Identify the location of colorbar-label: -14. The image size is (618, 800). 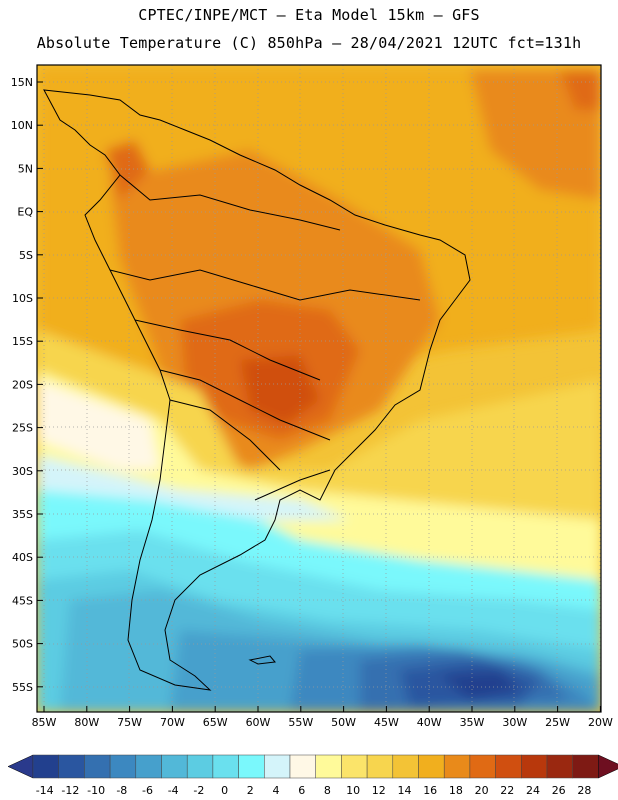
(45, 790).